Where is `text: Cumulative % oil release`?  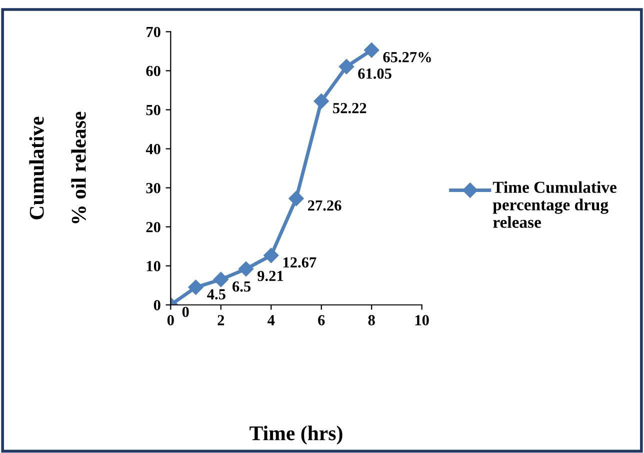 text: Cumulative % oil release is located at coordinates (57, 168).